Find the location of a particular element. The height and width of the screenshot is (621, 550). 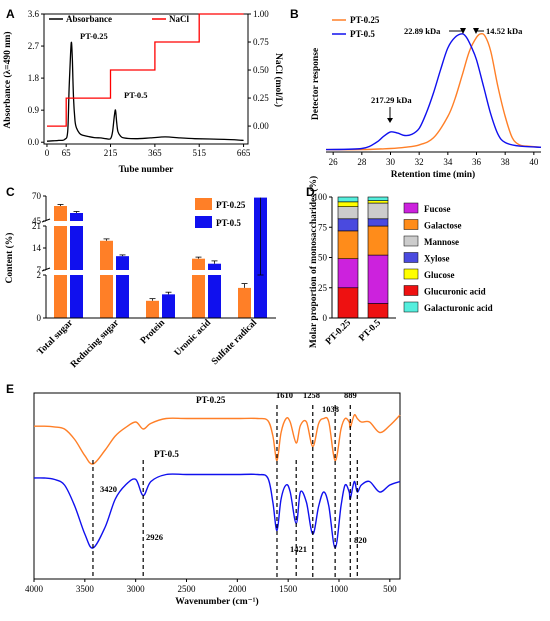

panel-b-xtick-label: 36 is located at coordinates (477, 162).